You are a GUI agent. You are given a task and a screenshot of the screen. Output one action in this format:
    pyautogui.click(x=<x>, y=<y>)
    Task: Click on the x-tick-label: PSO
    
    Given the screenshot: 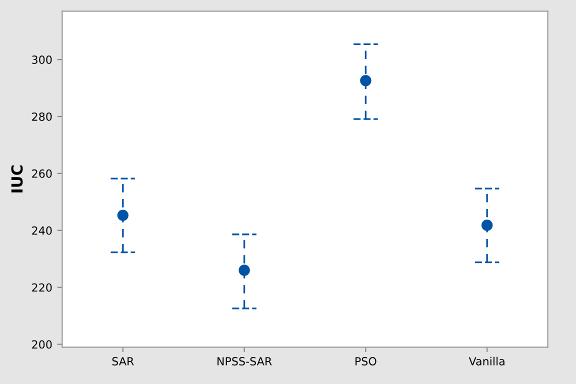 What is the action you would take?
    pyautogui.click(x=366, y=361)
    